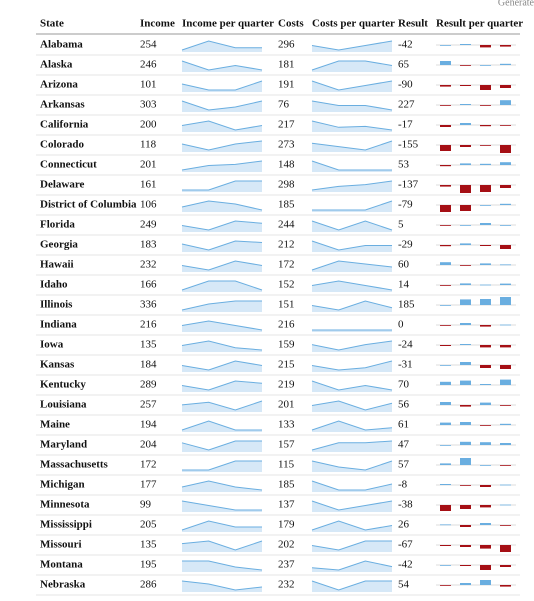 The height and width of the screenshot is (601, 534). I want to click on income: 289, so click(148, 385).